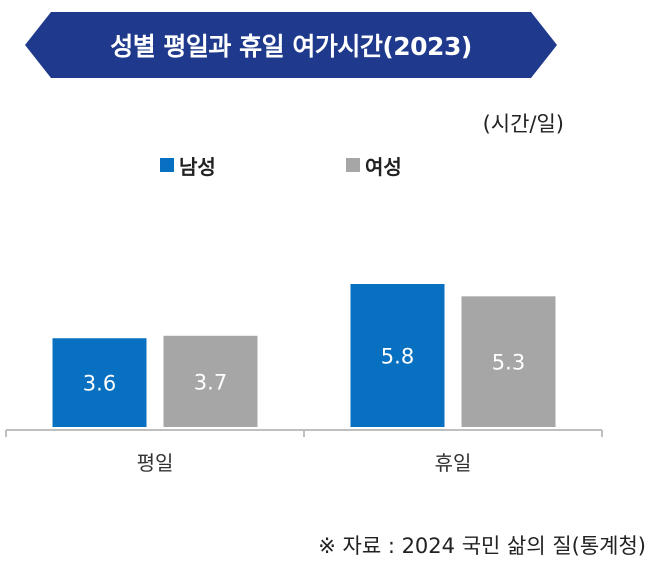 Image resolution: width=652 pixels, height=566 pixels. I want to click on data-label-female-2: 5.3, so click(508, 363).